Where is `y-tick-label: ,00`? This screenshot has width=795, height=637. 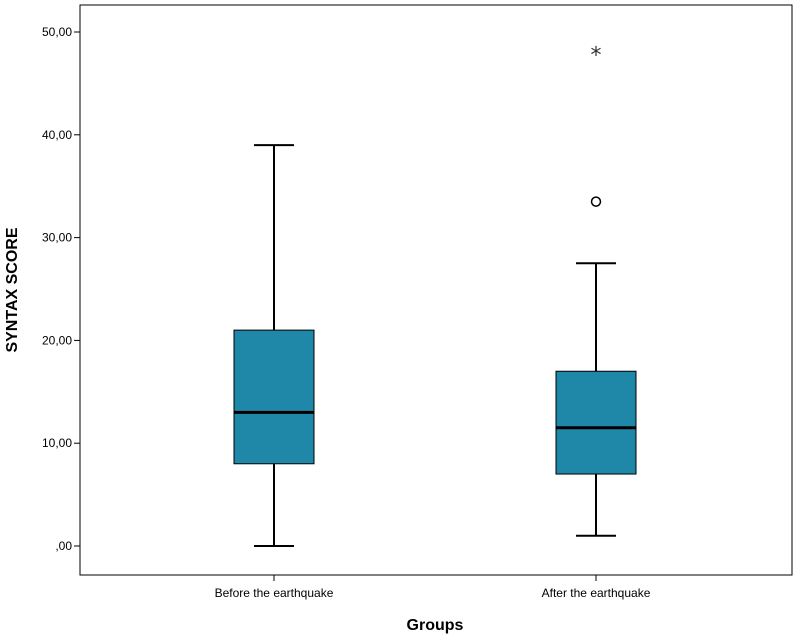 y-tick-label: ,00 is located at coordinates (63, 546).